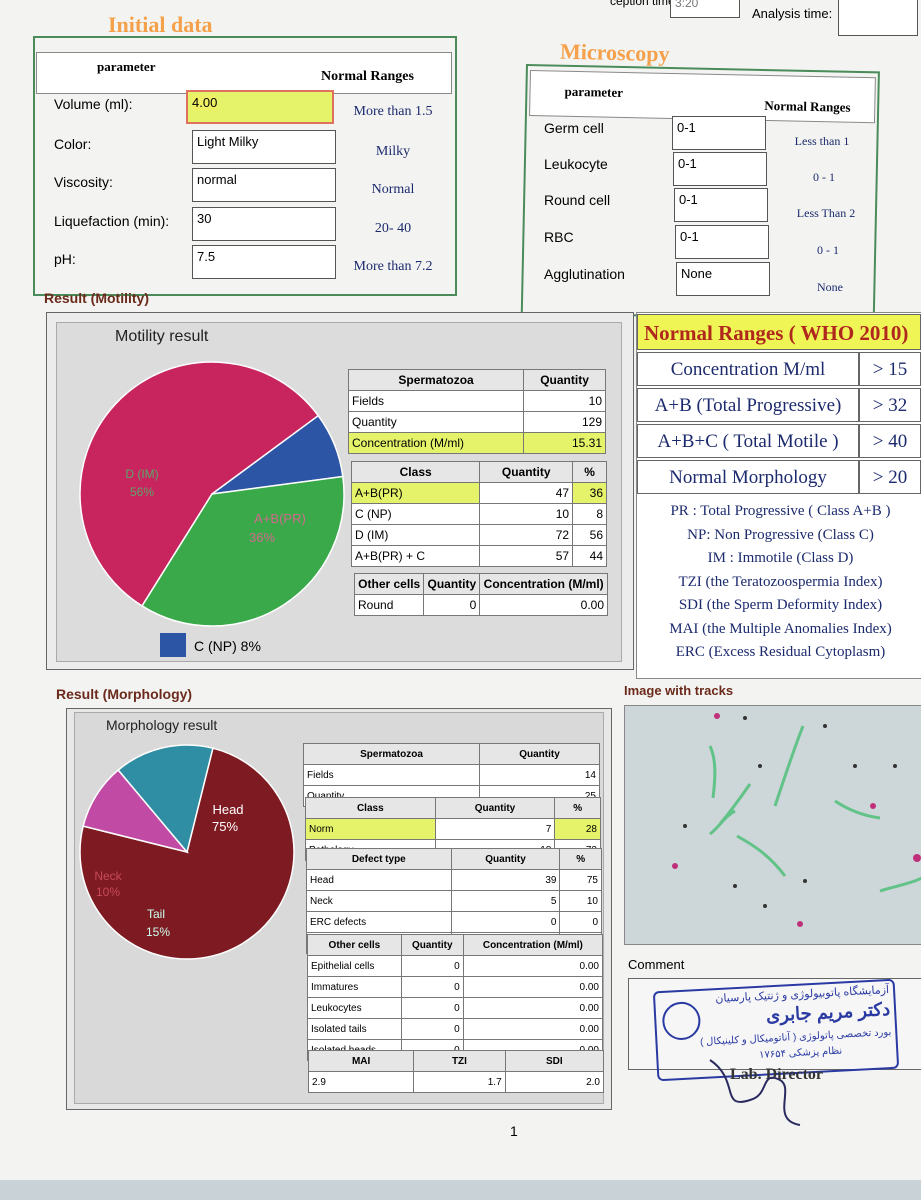 The width and height of the screenshot is (921, 1200). I want to click on table-cell: 8, so click(589, 514).